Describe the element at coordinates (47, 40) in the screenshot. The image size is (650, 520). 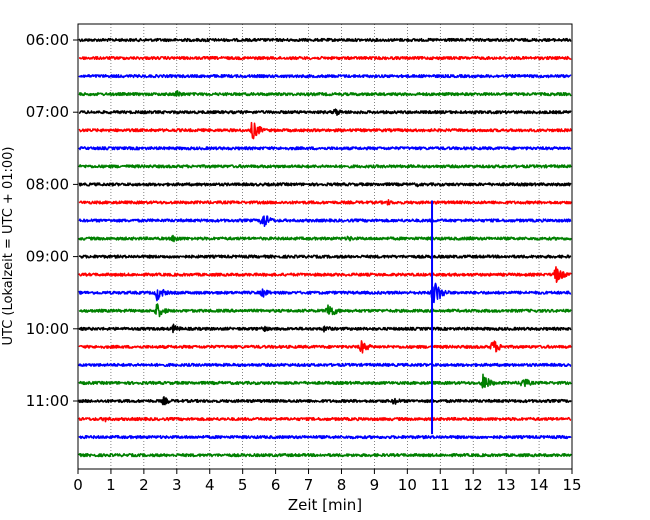
I see `y-tick-label-0600: 06:00` at that location.